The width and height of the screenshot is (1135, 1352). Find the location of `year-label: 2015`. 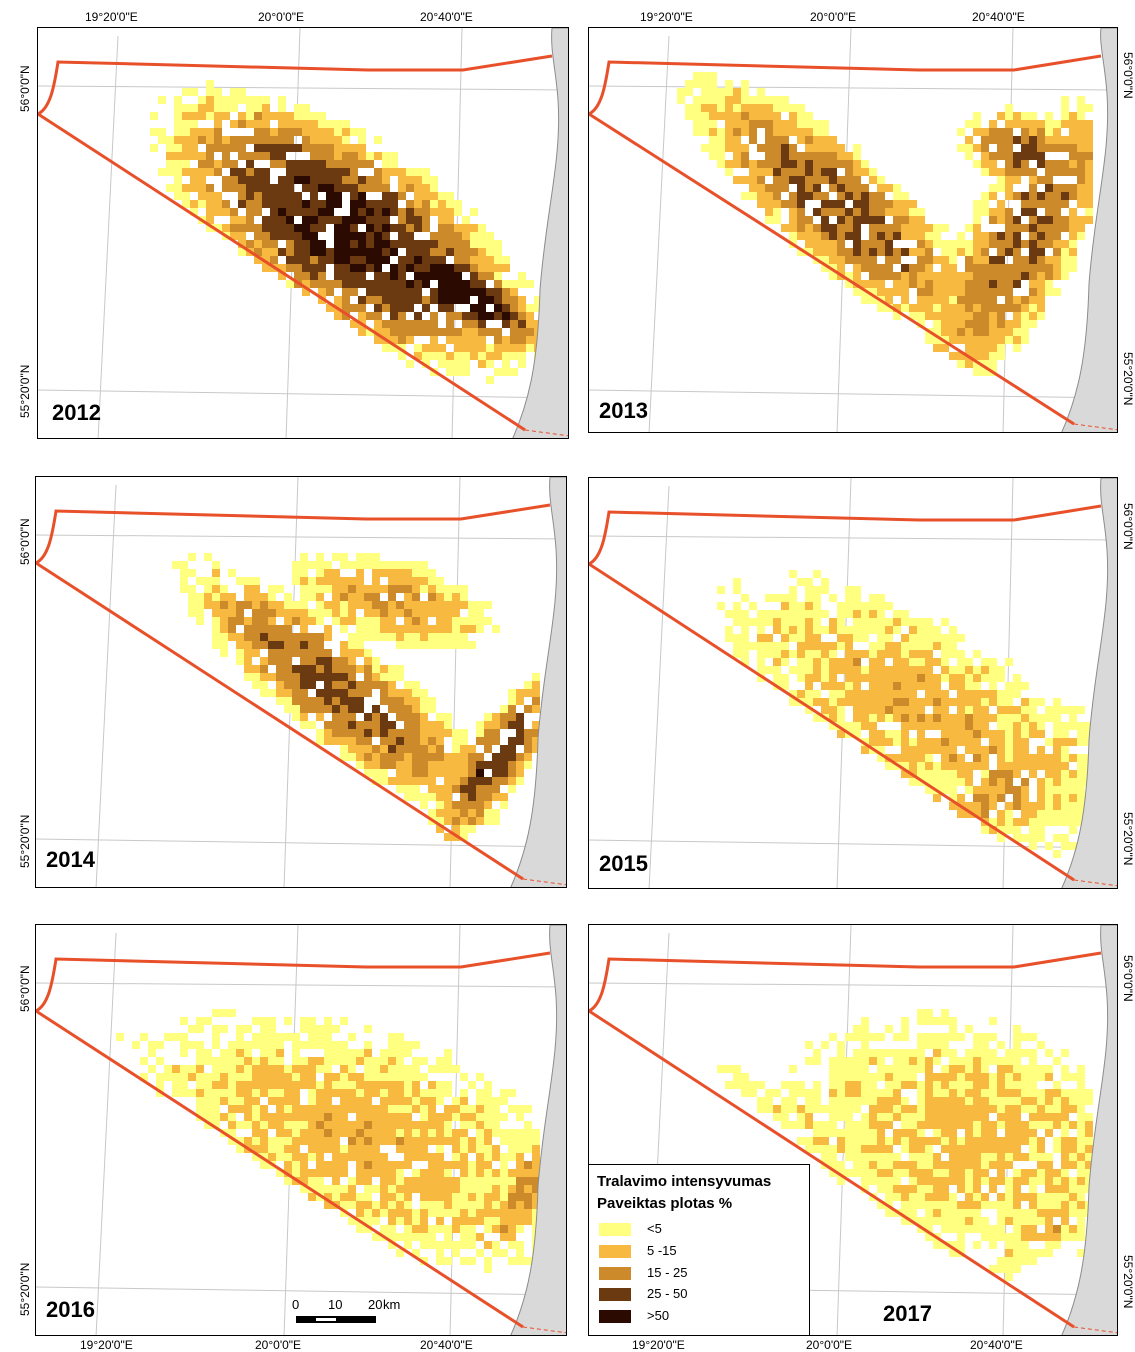

year-label: 2015 is located at coordinates (623, 863).